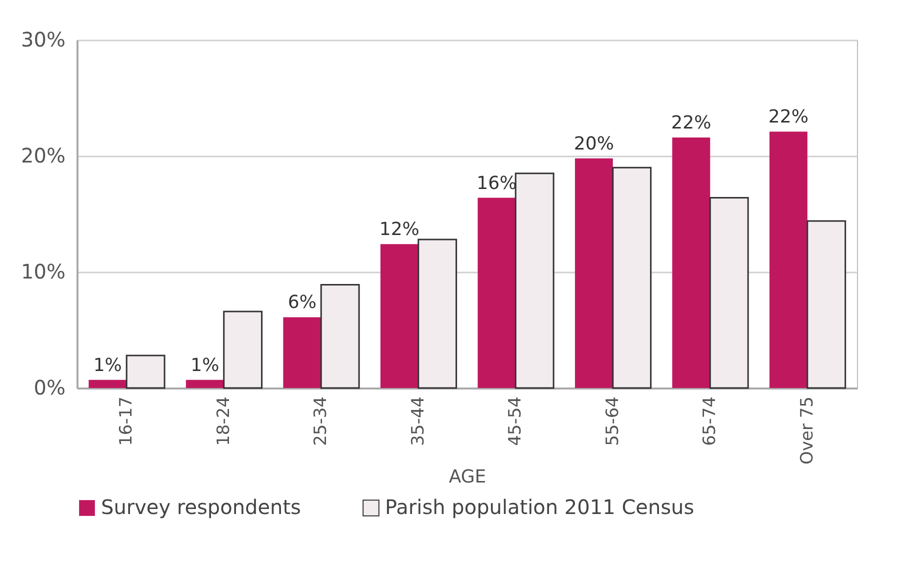 This screenshot has width=898, height=566. Describe the element at coordinates (43, 156) in the screenshot. I see `y-tick-label: 20%` at that location.